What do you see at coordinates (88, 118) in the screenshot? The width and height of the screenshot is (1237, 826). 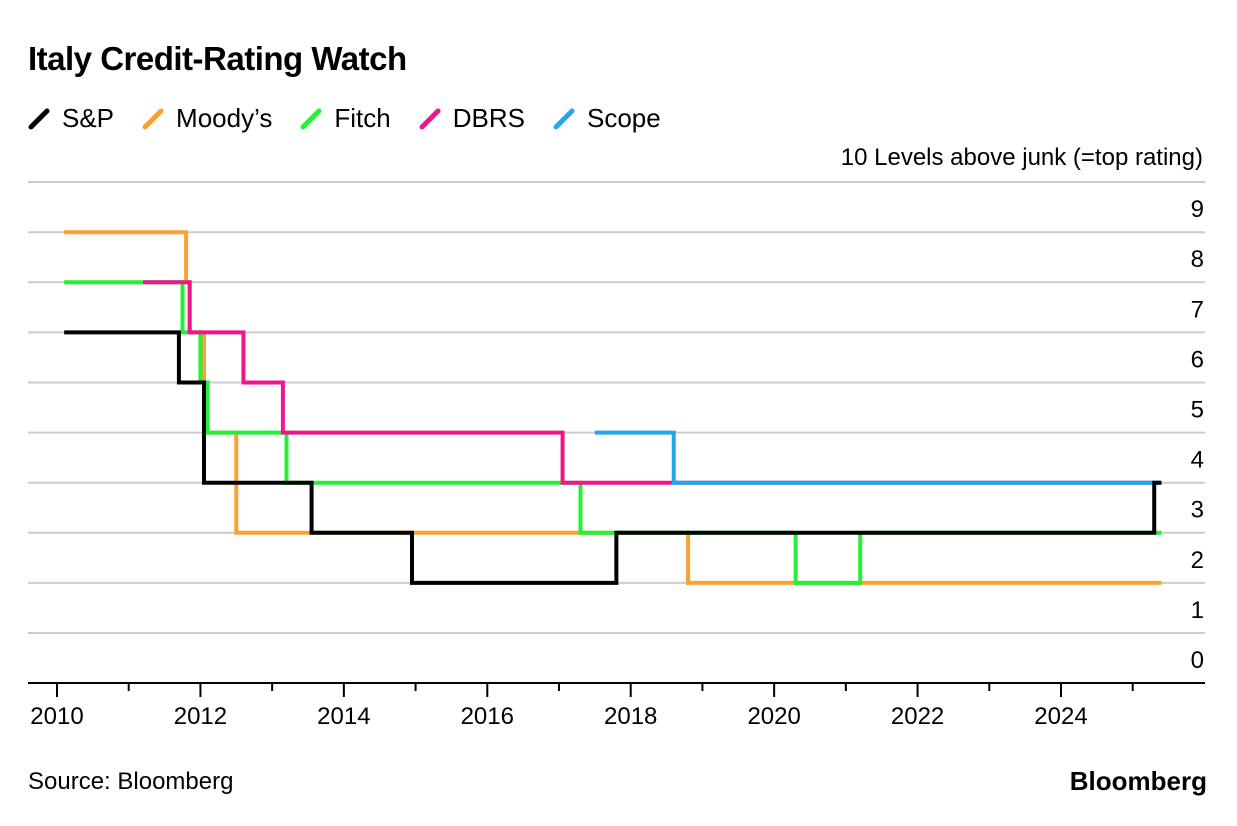 I see `legend-label-sp: S&P` at bounding box center [88, 118].